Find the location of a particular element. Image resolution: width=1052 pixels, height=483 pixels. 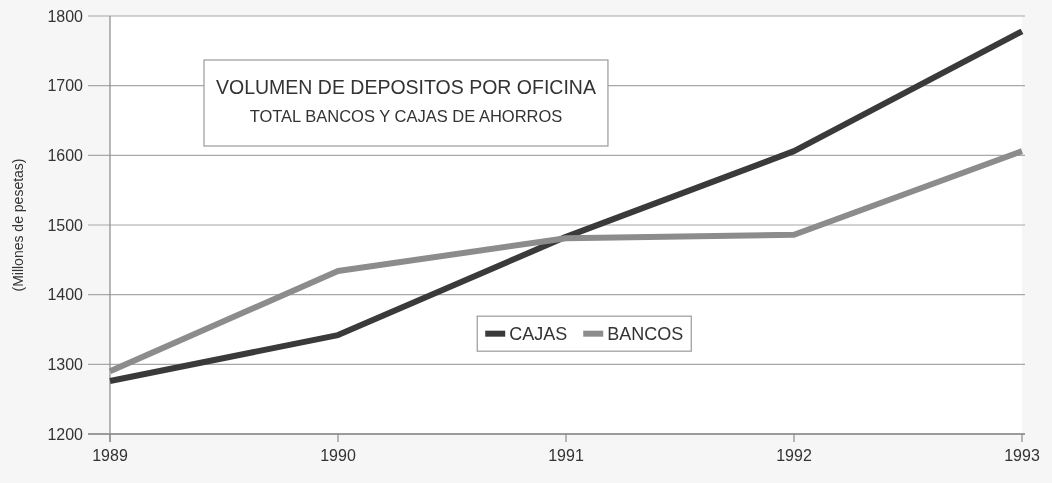

text: TOTAL BANCOS Y CAJAS DE AHORROS is located at coordinates (406, 116).